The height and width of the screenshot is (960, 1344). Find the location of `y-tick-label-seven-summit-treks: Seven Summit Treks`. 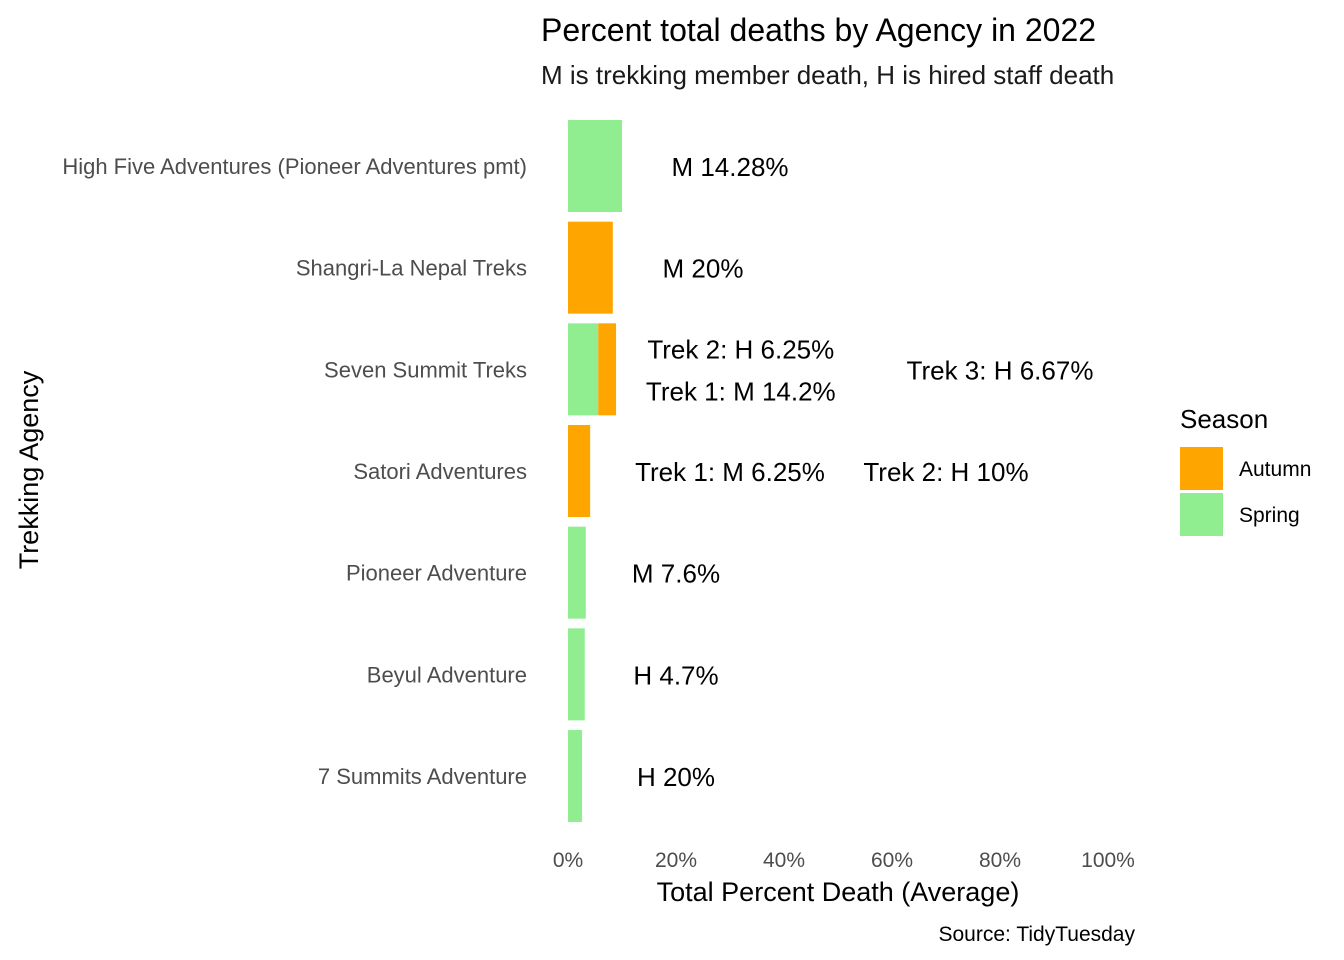

y-tick-label-seven-summit-treks: Seven Summit Treks is located at coordinates (425, 369).